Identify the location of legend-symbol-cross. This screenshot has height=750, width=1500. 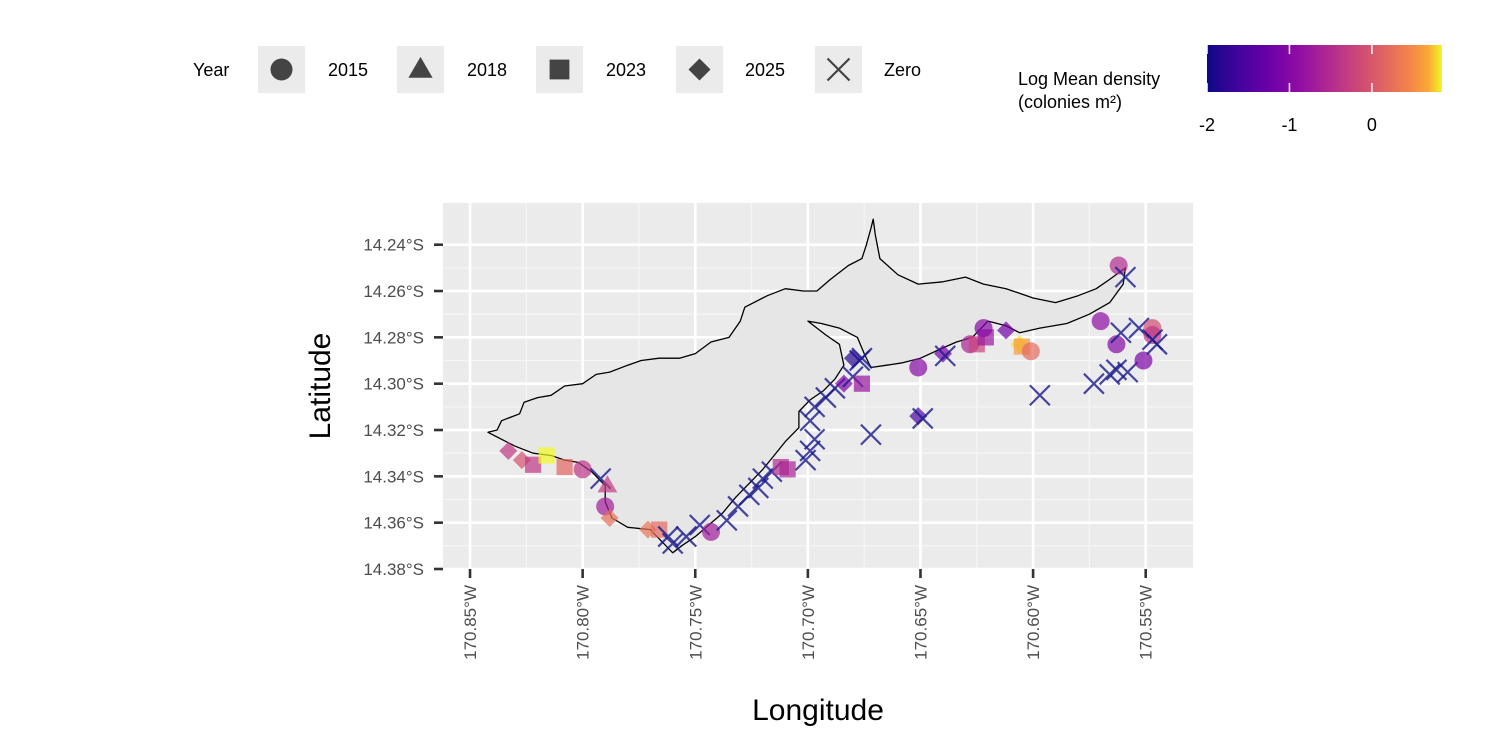
(838, 69).